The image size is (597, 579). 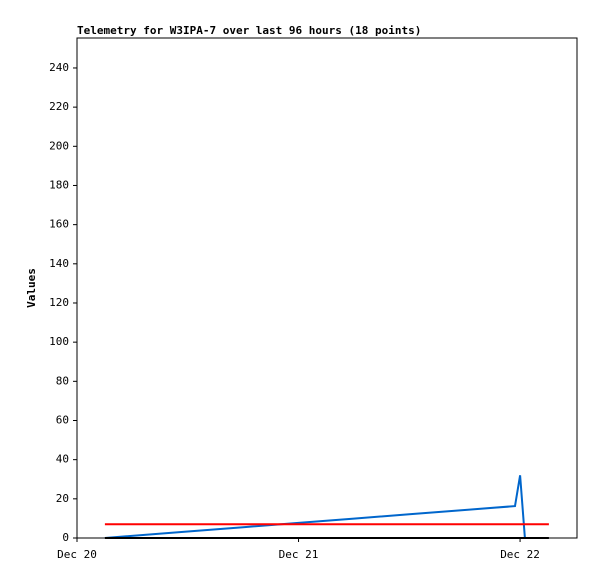 I want to click on y-tick-label: 60, so click(x=62, y=419).